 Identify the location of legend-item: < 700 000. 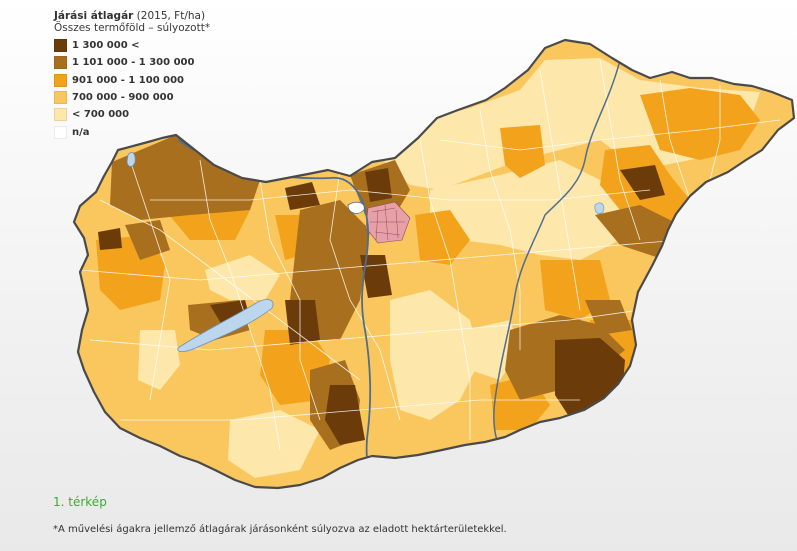
(184, 114).